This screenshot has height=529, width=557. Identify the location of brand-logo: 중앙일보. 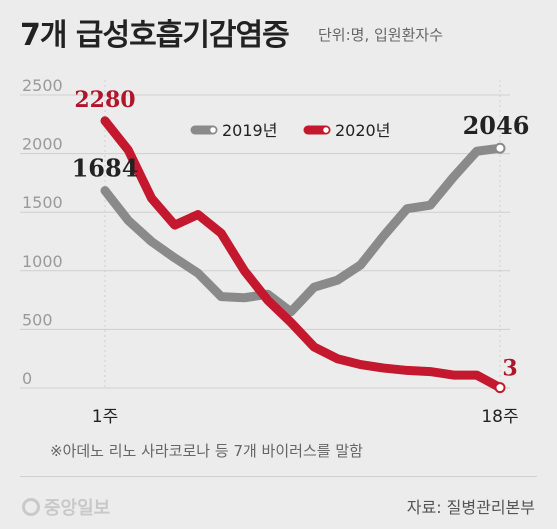
(66, 507).